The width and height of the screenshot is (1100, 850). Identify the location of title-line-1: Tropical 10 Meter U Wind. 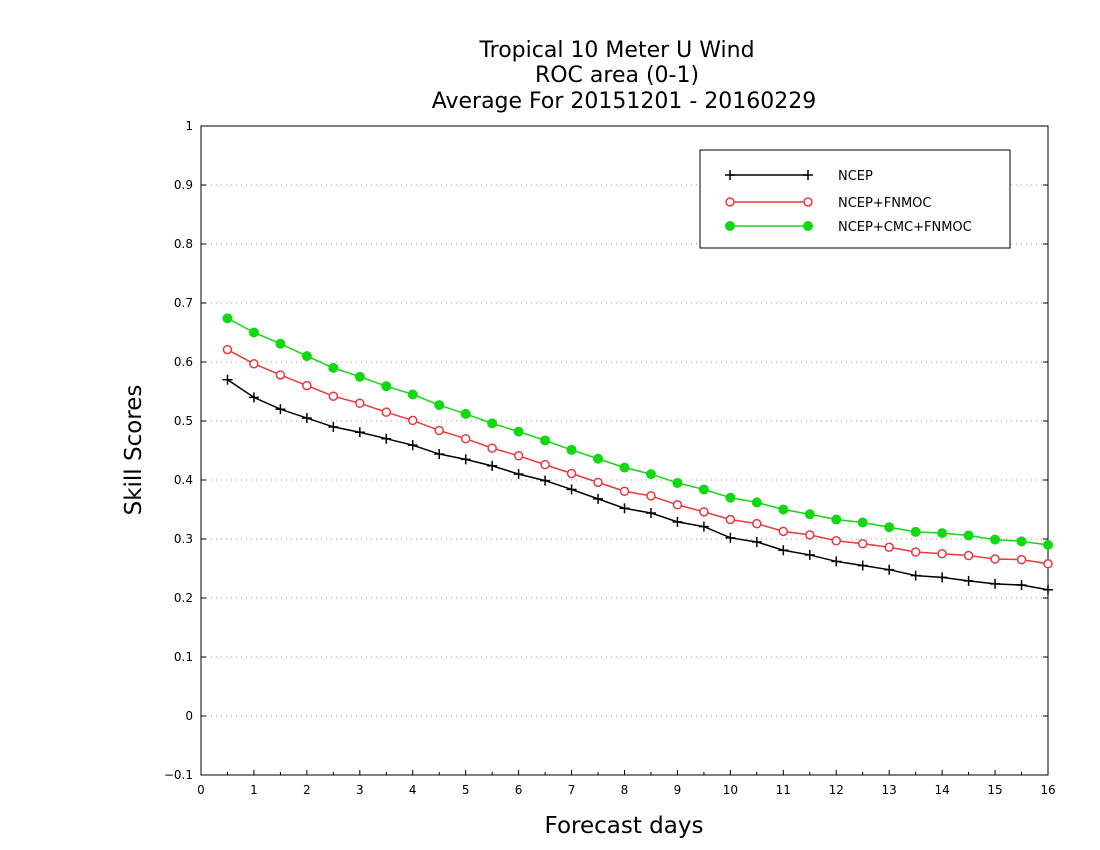
(616, 50).